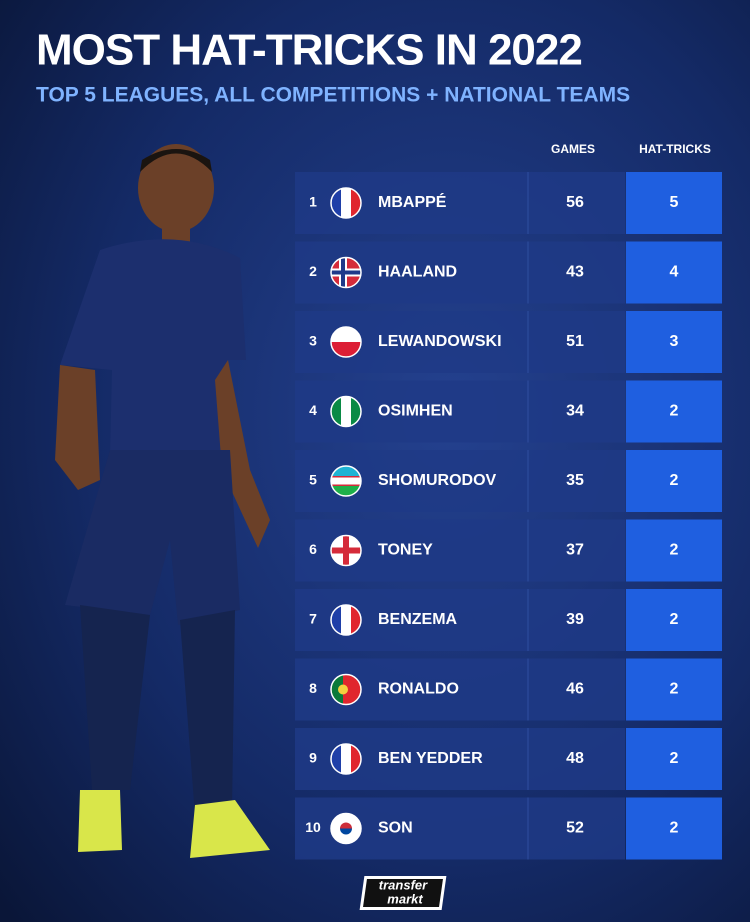 This screenshot has width=750, height=922. I want to click on column-header: GAMES, so click(573, 149).